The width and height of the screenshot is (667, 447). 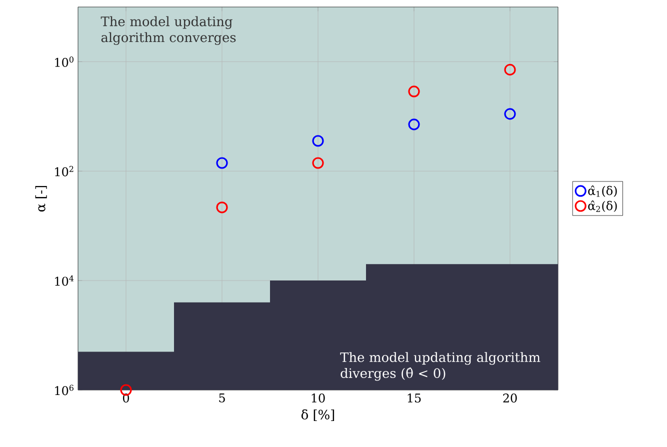 What do you see at coordinates (64, 171) in the screenshot?
I see `y-tick-label: 10$^{2}$` at bounding box center [64, 171].